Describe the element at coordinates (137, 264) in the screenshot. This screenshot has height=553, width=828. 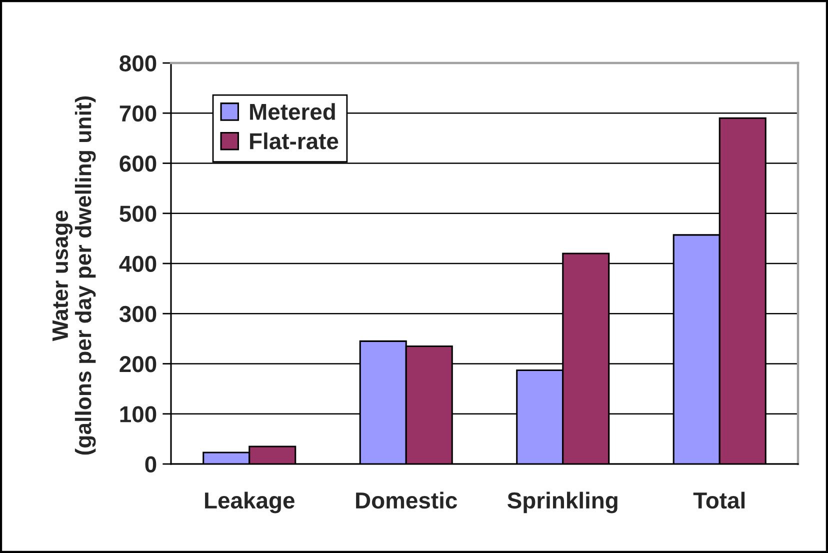
I see `y-tick-label: 400` at that location.